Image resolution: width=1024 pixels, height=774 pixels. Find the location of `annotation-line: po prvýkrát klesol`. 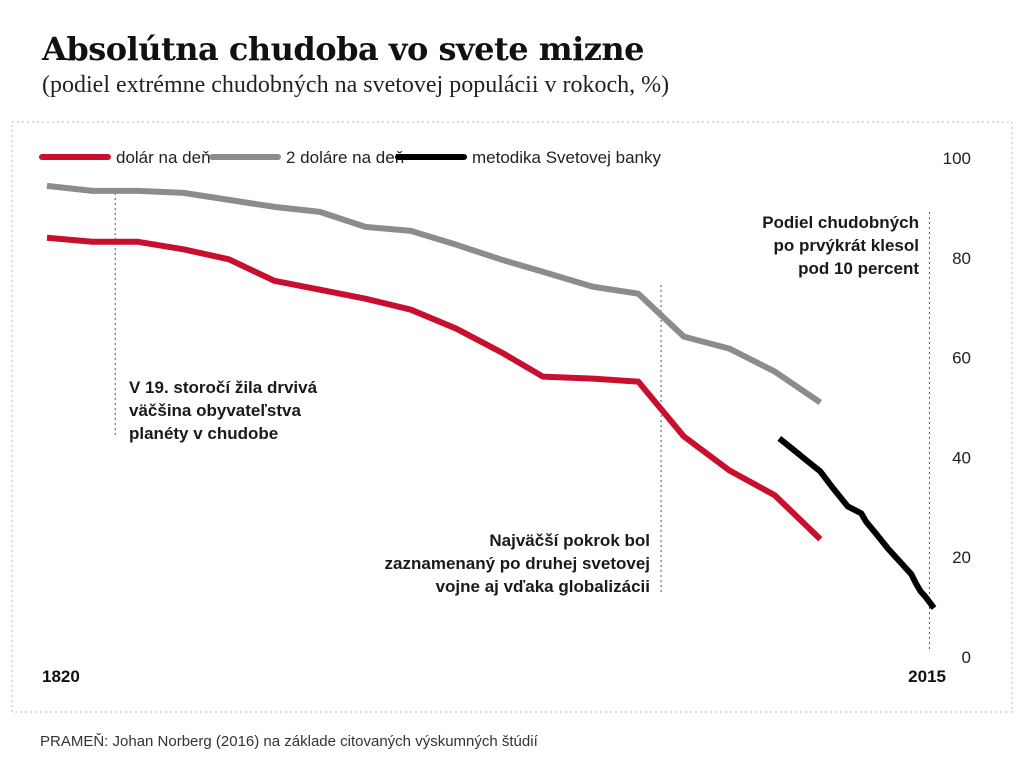

annotation-line: po prvýkrát klesol is located at coordinates (846, 245).